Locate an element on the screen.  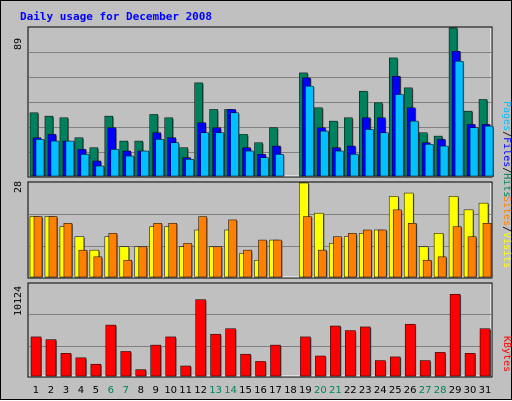
legend-sites: Sites is located at coordinates (506, 211).